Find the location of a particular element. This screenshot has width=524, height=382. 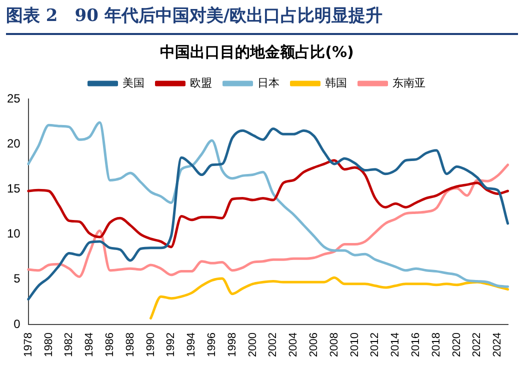

x-tick-label: 2014 is located at coordinates (396, 345).